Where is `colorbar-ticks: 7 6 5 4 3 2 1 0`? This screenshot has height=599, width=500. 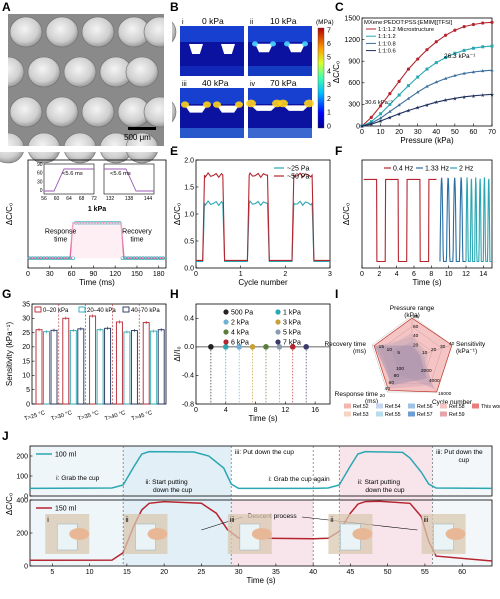
colorbar-ticks: 7 6 5 4 3 2 1 0 is located at coordinates (329, 78).